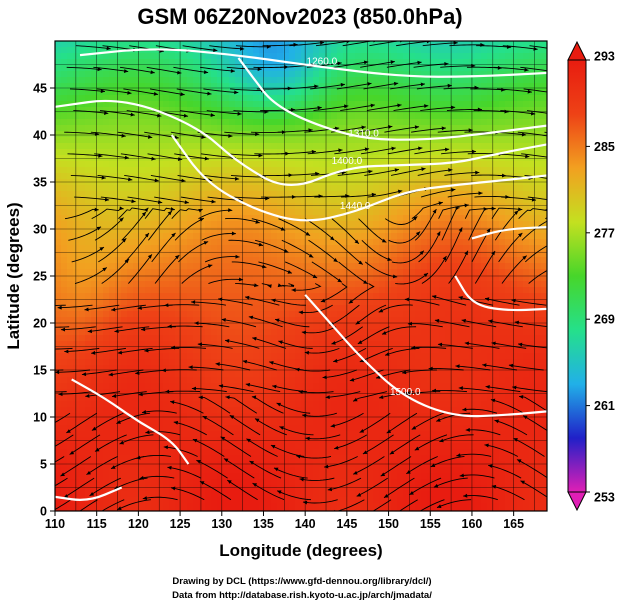  What do you see at coordinates (363, 134) in the screenshot?
I see `contour-label: 1310.0` at bounding box center [363, 134].